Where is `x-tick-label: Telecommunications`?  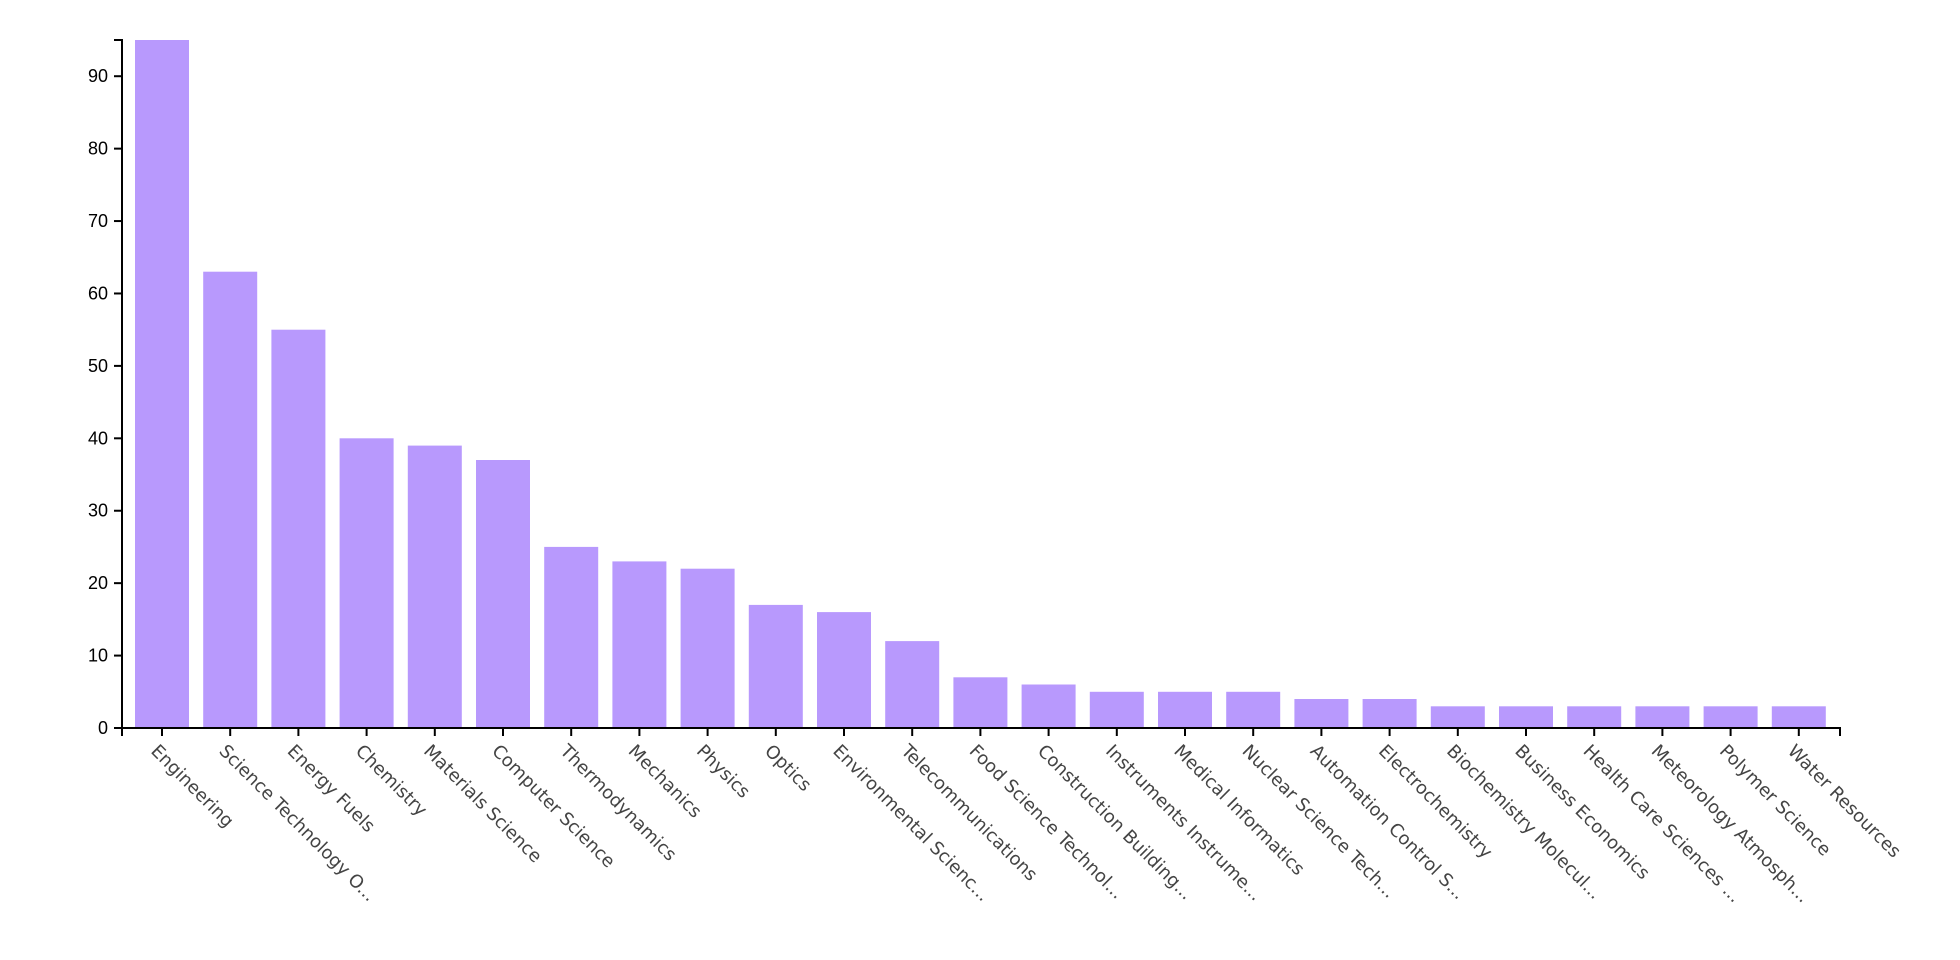
x-tick-label: Telecommunications is located at coordinates (968, 812).